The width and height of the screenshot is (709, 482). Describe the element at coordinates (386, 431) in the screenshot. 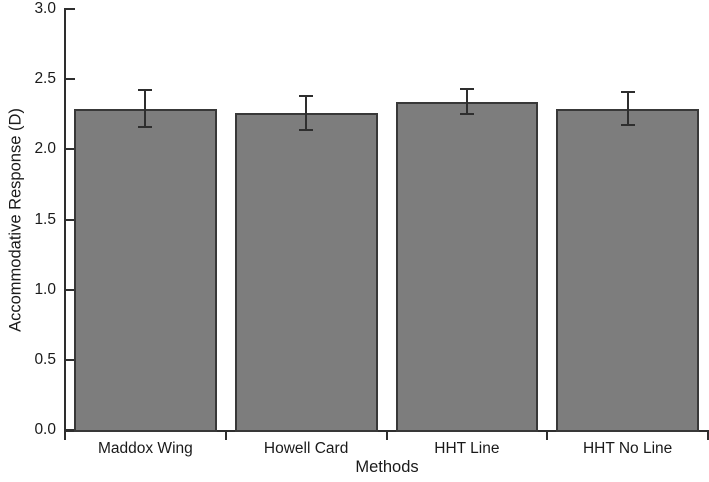

I see `x-axis-line` at that location.